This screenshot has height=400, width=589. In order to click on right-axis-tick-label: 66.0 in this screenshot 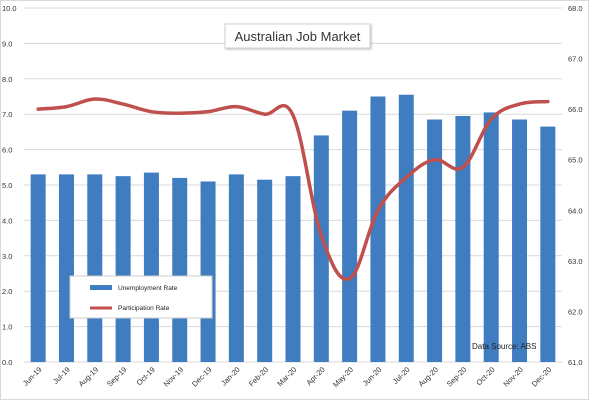, I will do `click(575, 109)`.